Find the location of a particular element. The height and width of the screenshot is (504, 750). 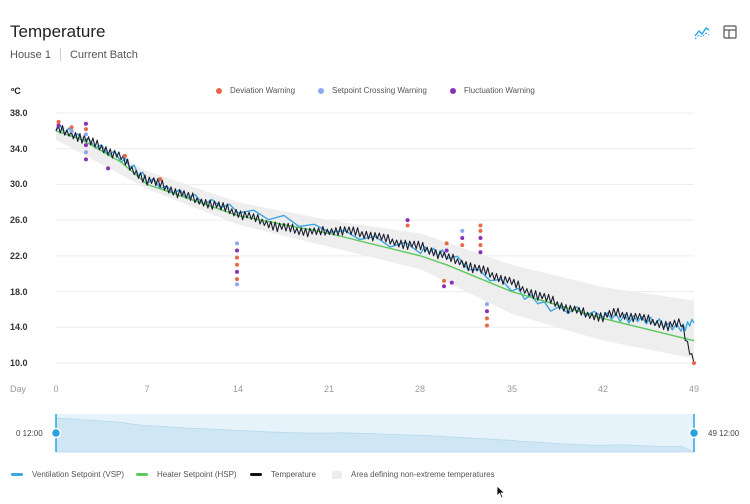

navigator-end-handle is located at coordinates (694, 433).